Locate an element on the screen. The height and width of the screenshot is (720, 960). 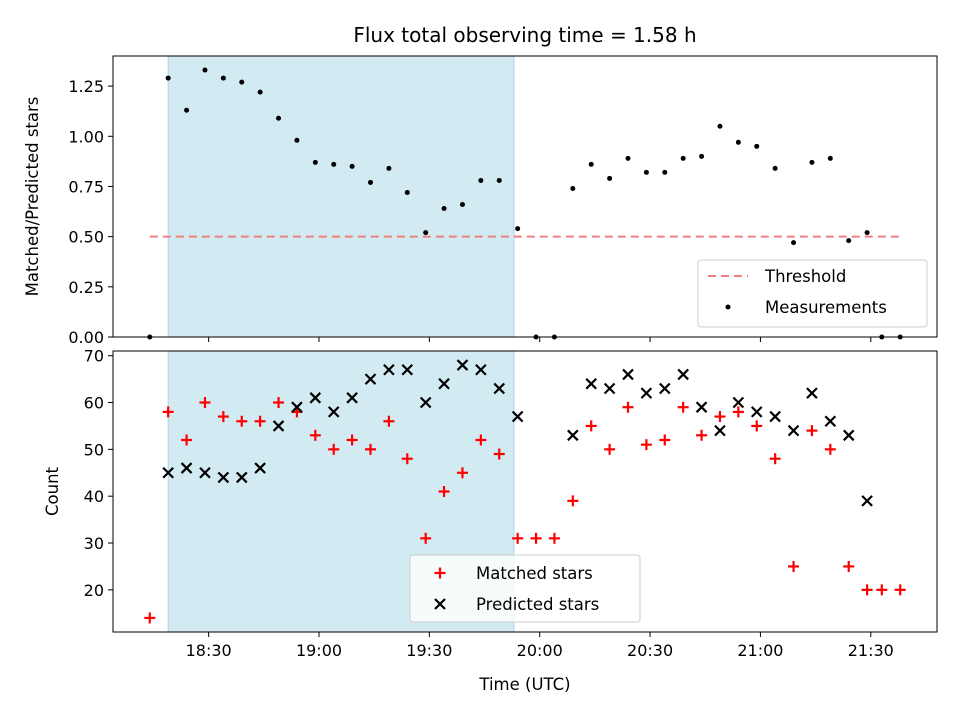
x-axis-label: Time (UTC) is located at coordinates (524, 684).